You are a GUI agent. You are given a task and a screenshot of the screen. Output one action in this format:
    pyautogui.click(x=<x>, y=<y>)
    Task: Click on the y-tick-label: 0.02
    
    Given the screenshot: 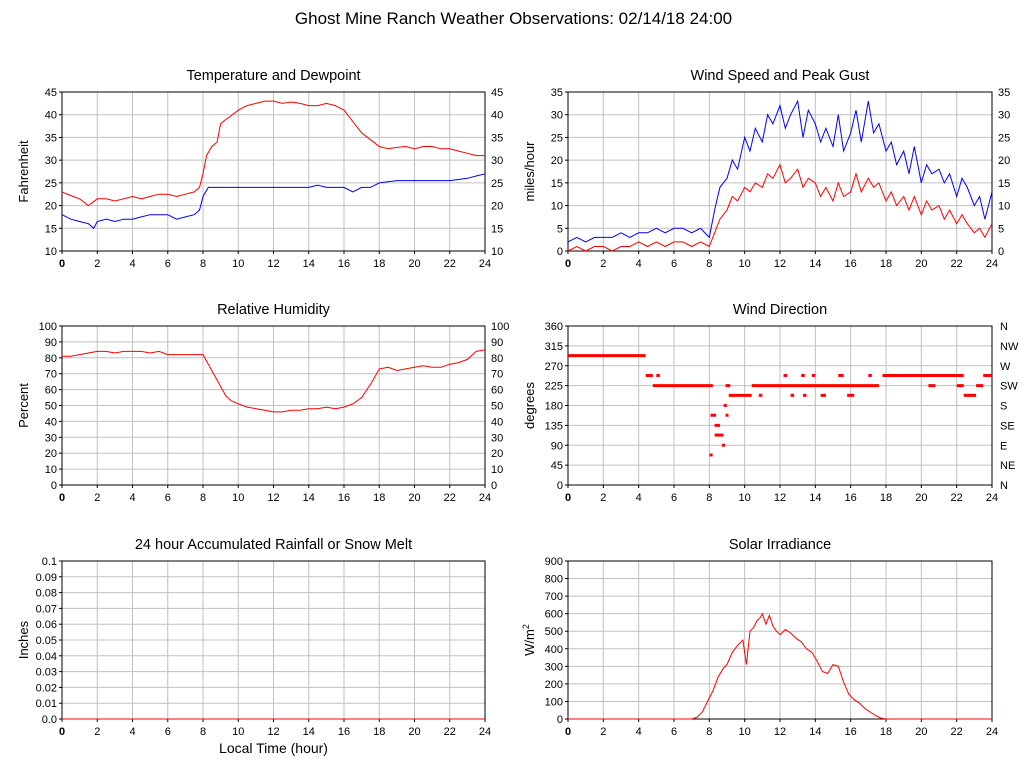 What is the action you would take?
    pyautogui.click(x=46, y=688)
    